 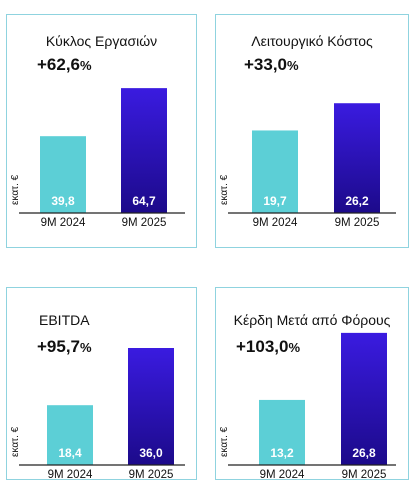 I want to click on card-title: Κέρδη Μετά από Φόρους, so click(x=312, y=320).